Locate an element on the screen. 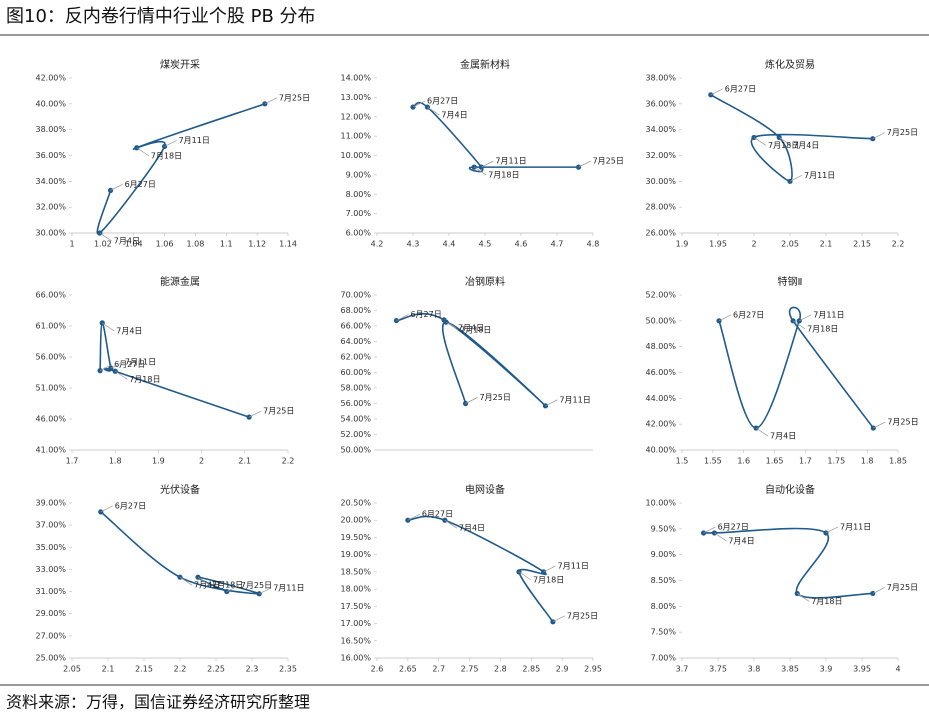 The width and height of the screenshot is (929, 723). y-tick-label: 42.00% is located at coordinates (50, 78).